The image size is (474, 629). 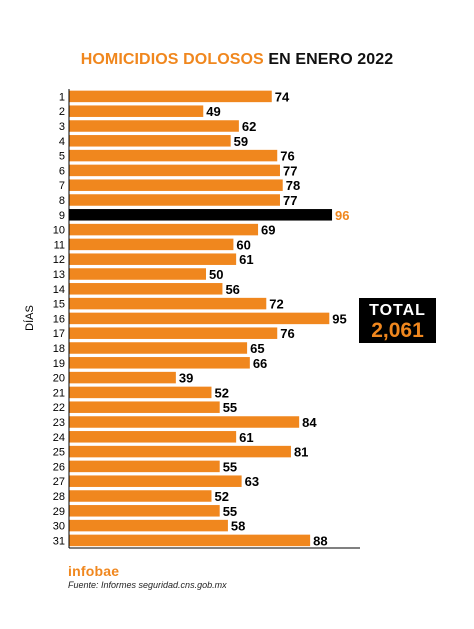 I want to click on value-label: 69, so click(x=268, y=230).